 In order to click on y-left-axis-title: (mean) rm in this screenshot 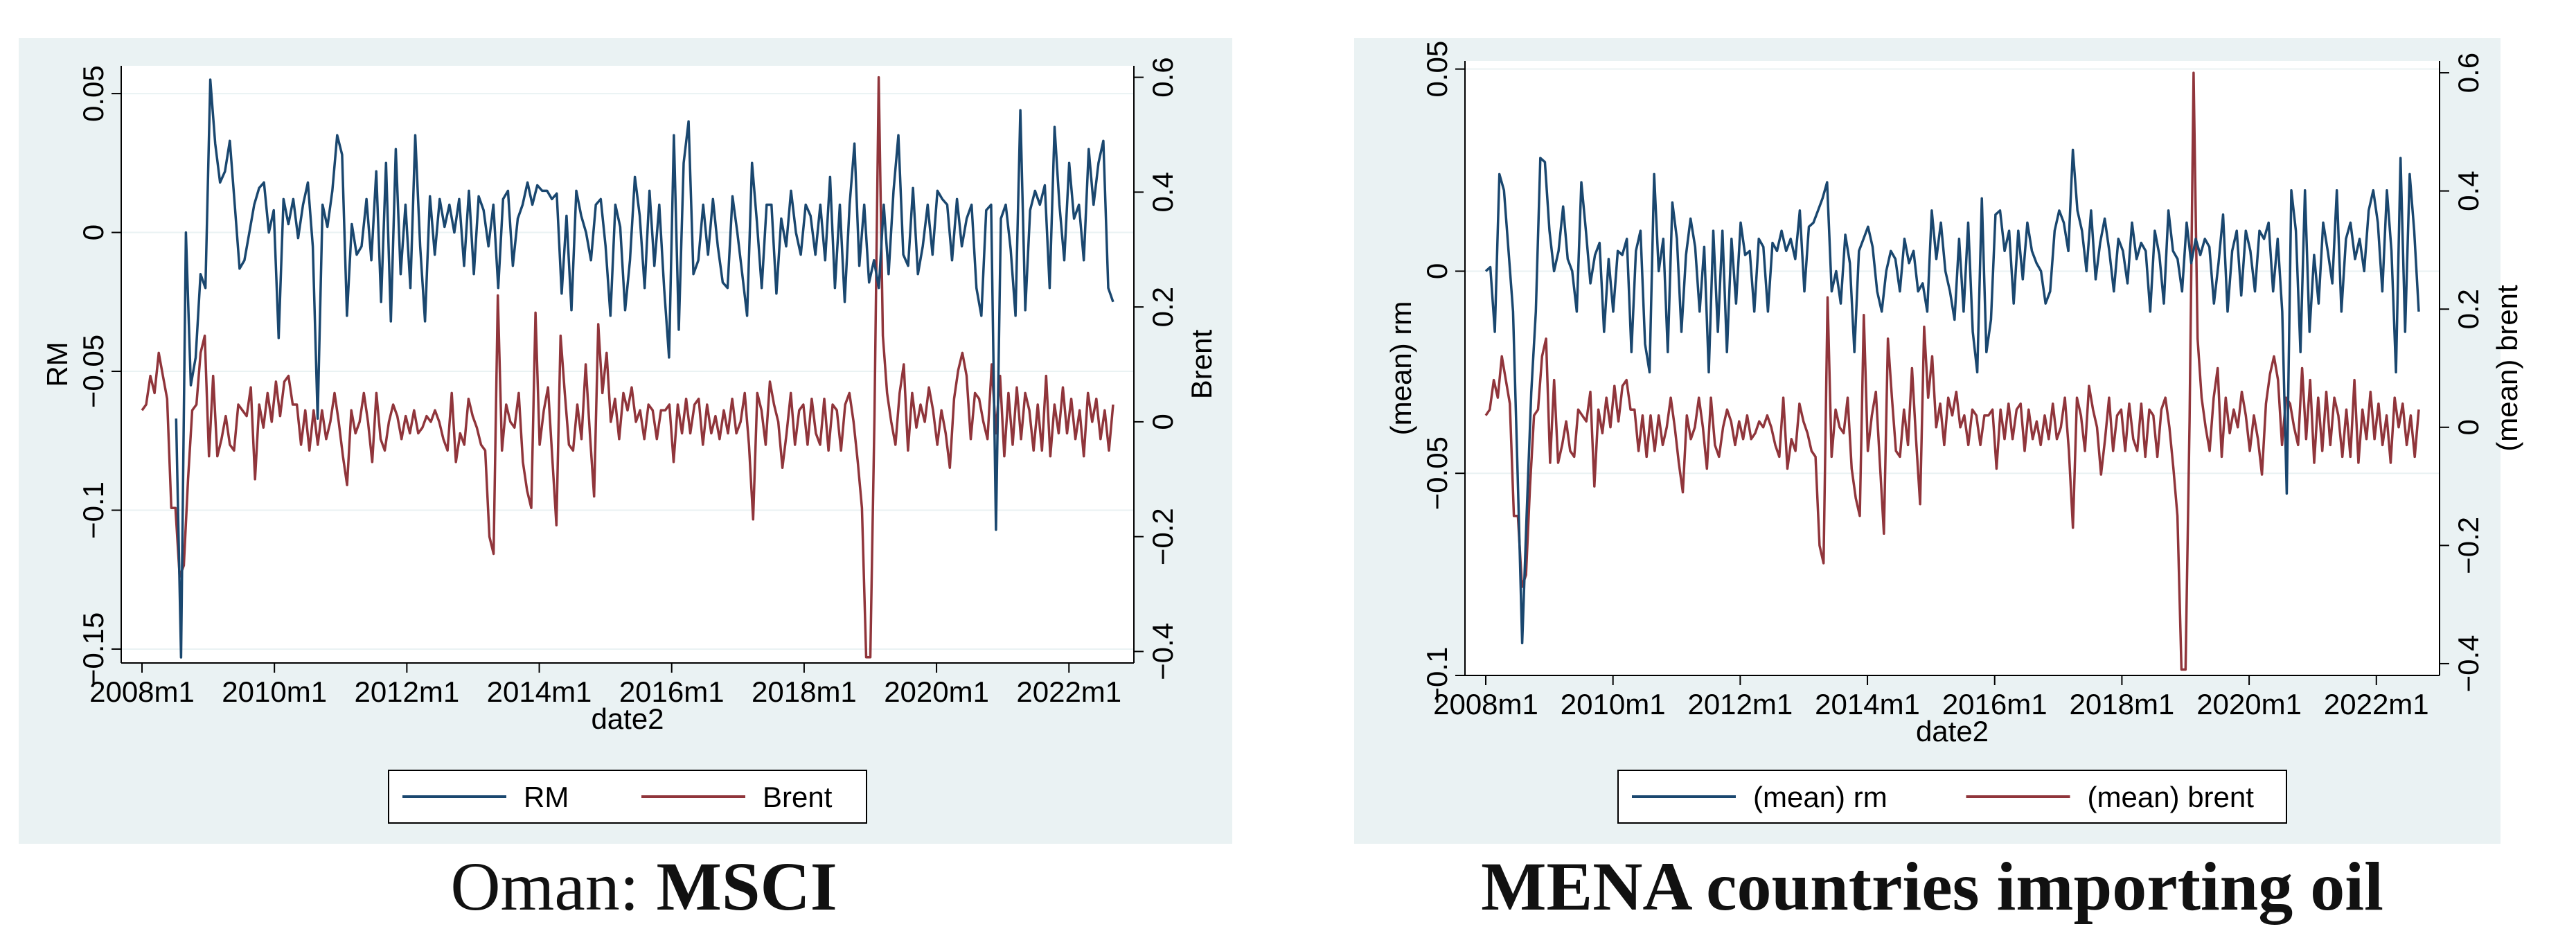, I will do `click(1401, 369)`.